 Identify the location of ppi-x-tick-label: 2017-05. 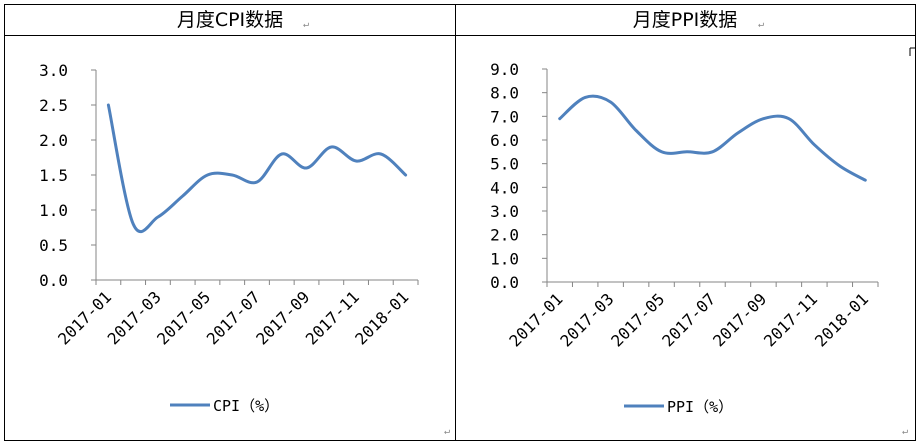
(637, 319).